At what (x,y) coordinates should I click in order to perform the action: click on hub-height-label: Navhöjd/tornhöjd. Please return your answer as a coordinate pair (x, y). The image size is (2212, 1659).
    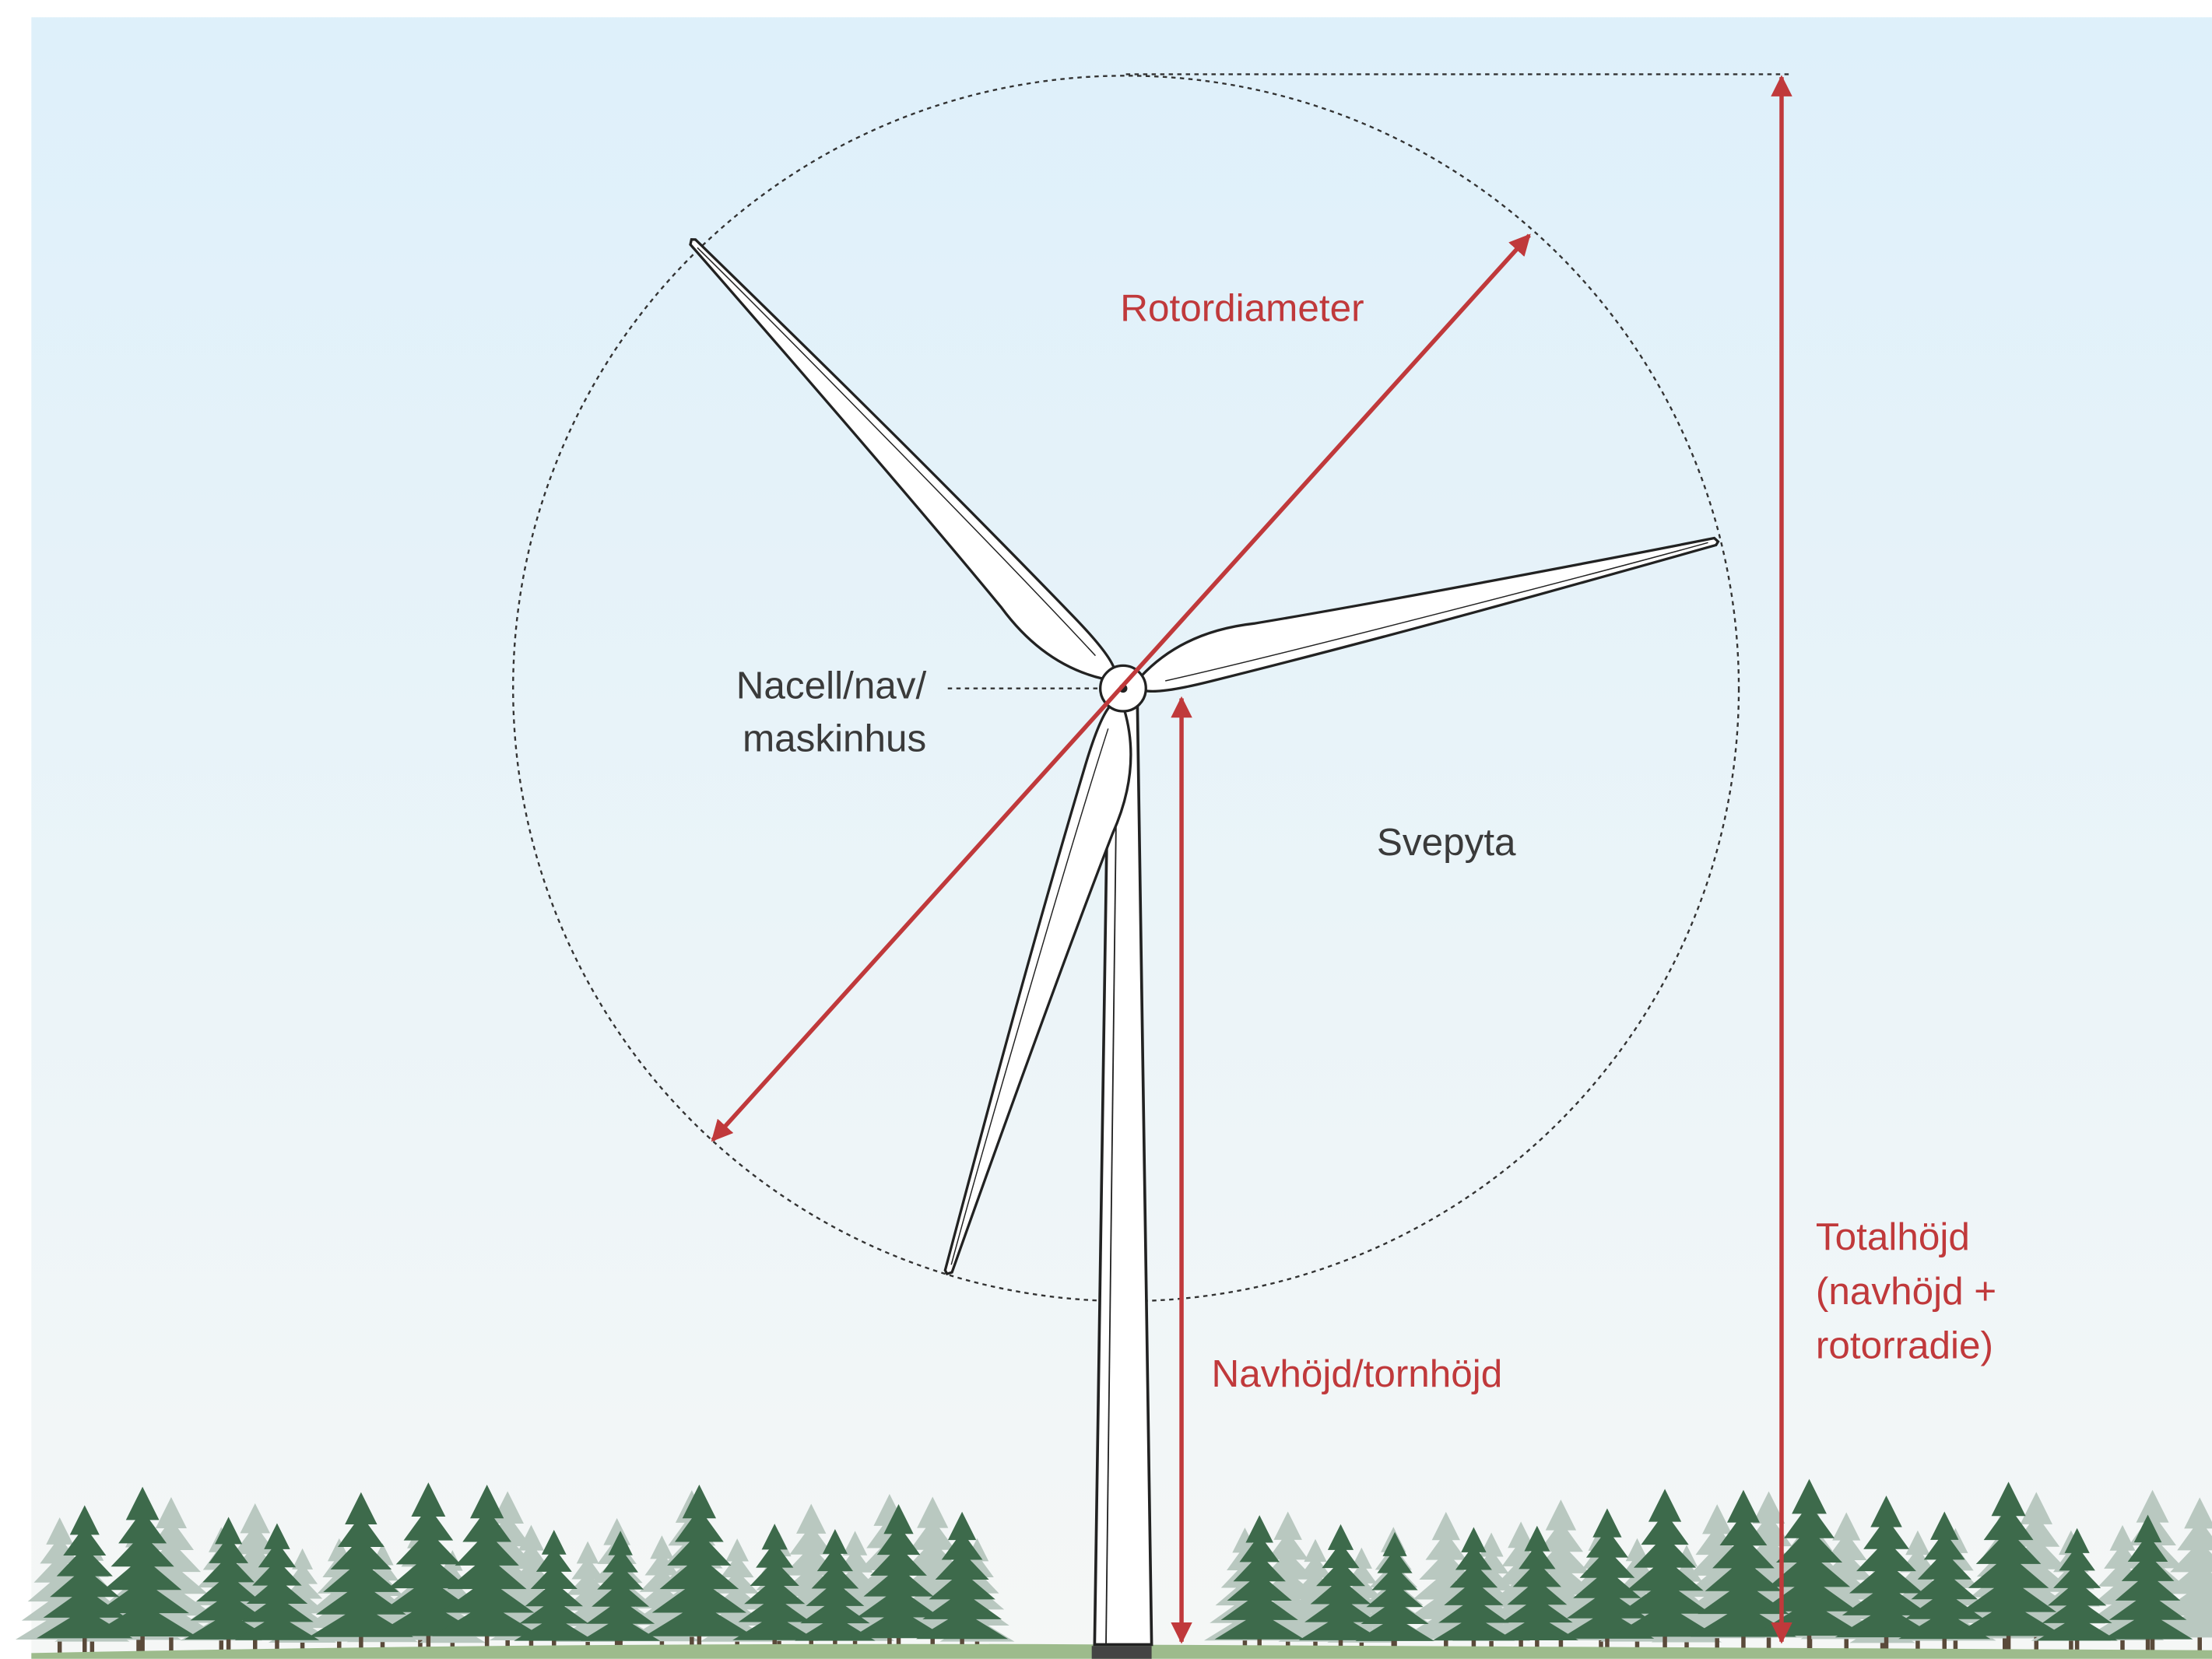
    Looking at the image, I should click on (1357, 1373).